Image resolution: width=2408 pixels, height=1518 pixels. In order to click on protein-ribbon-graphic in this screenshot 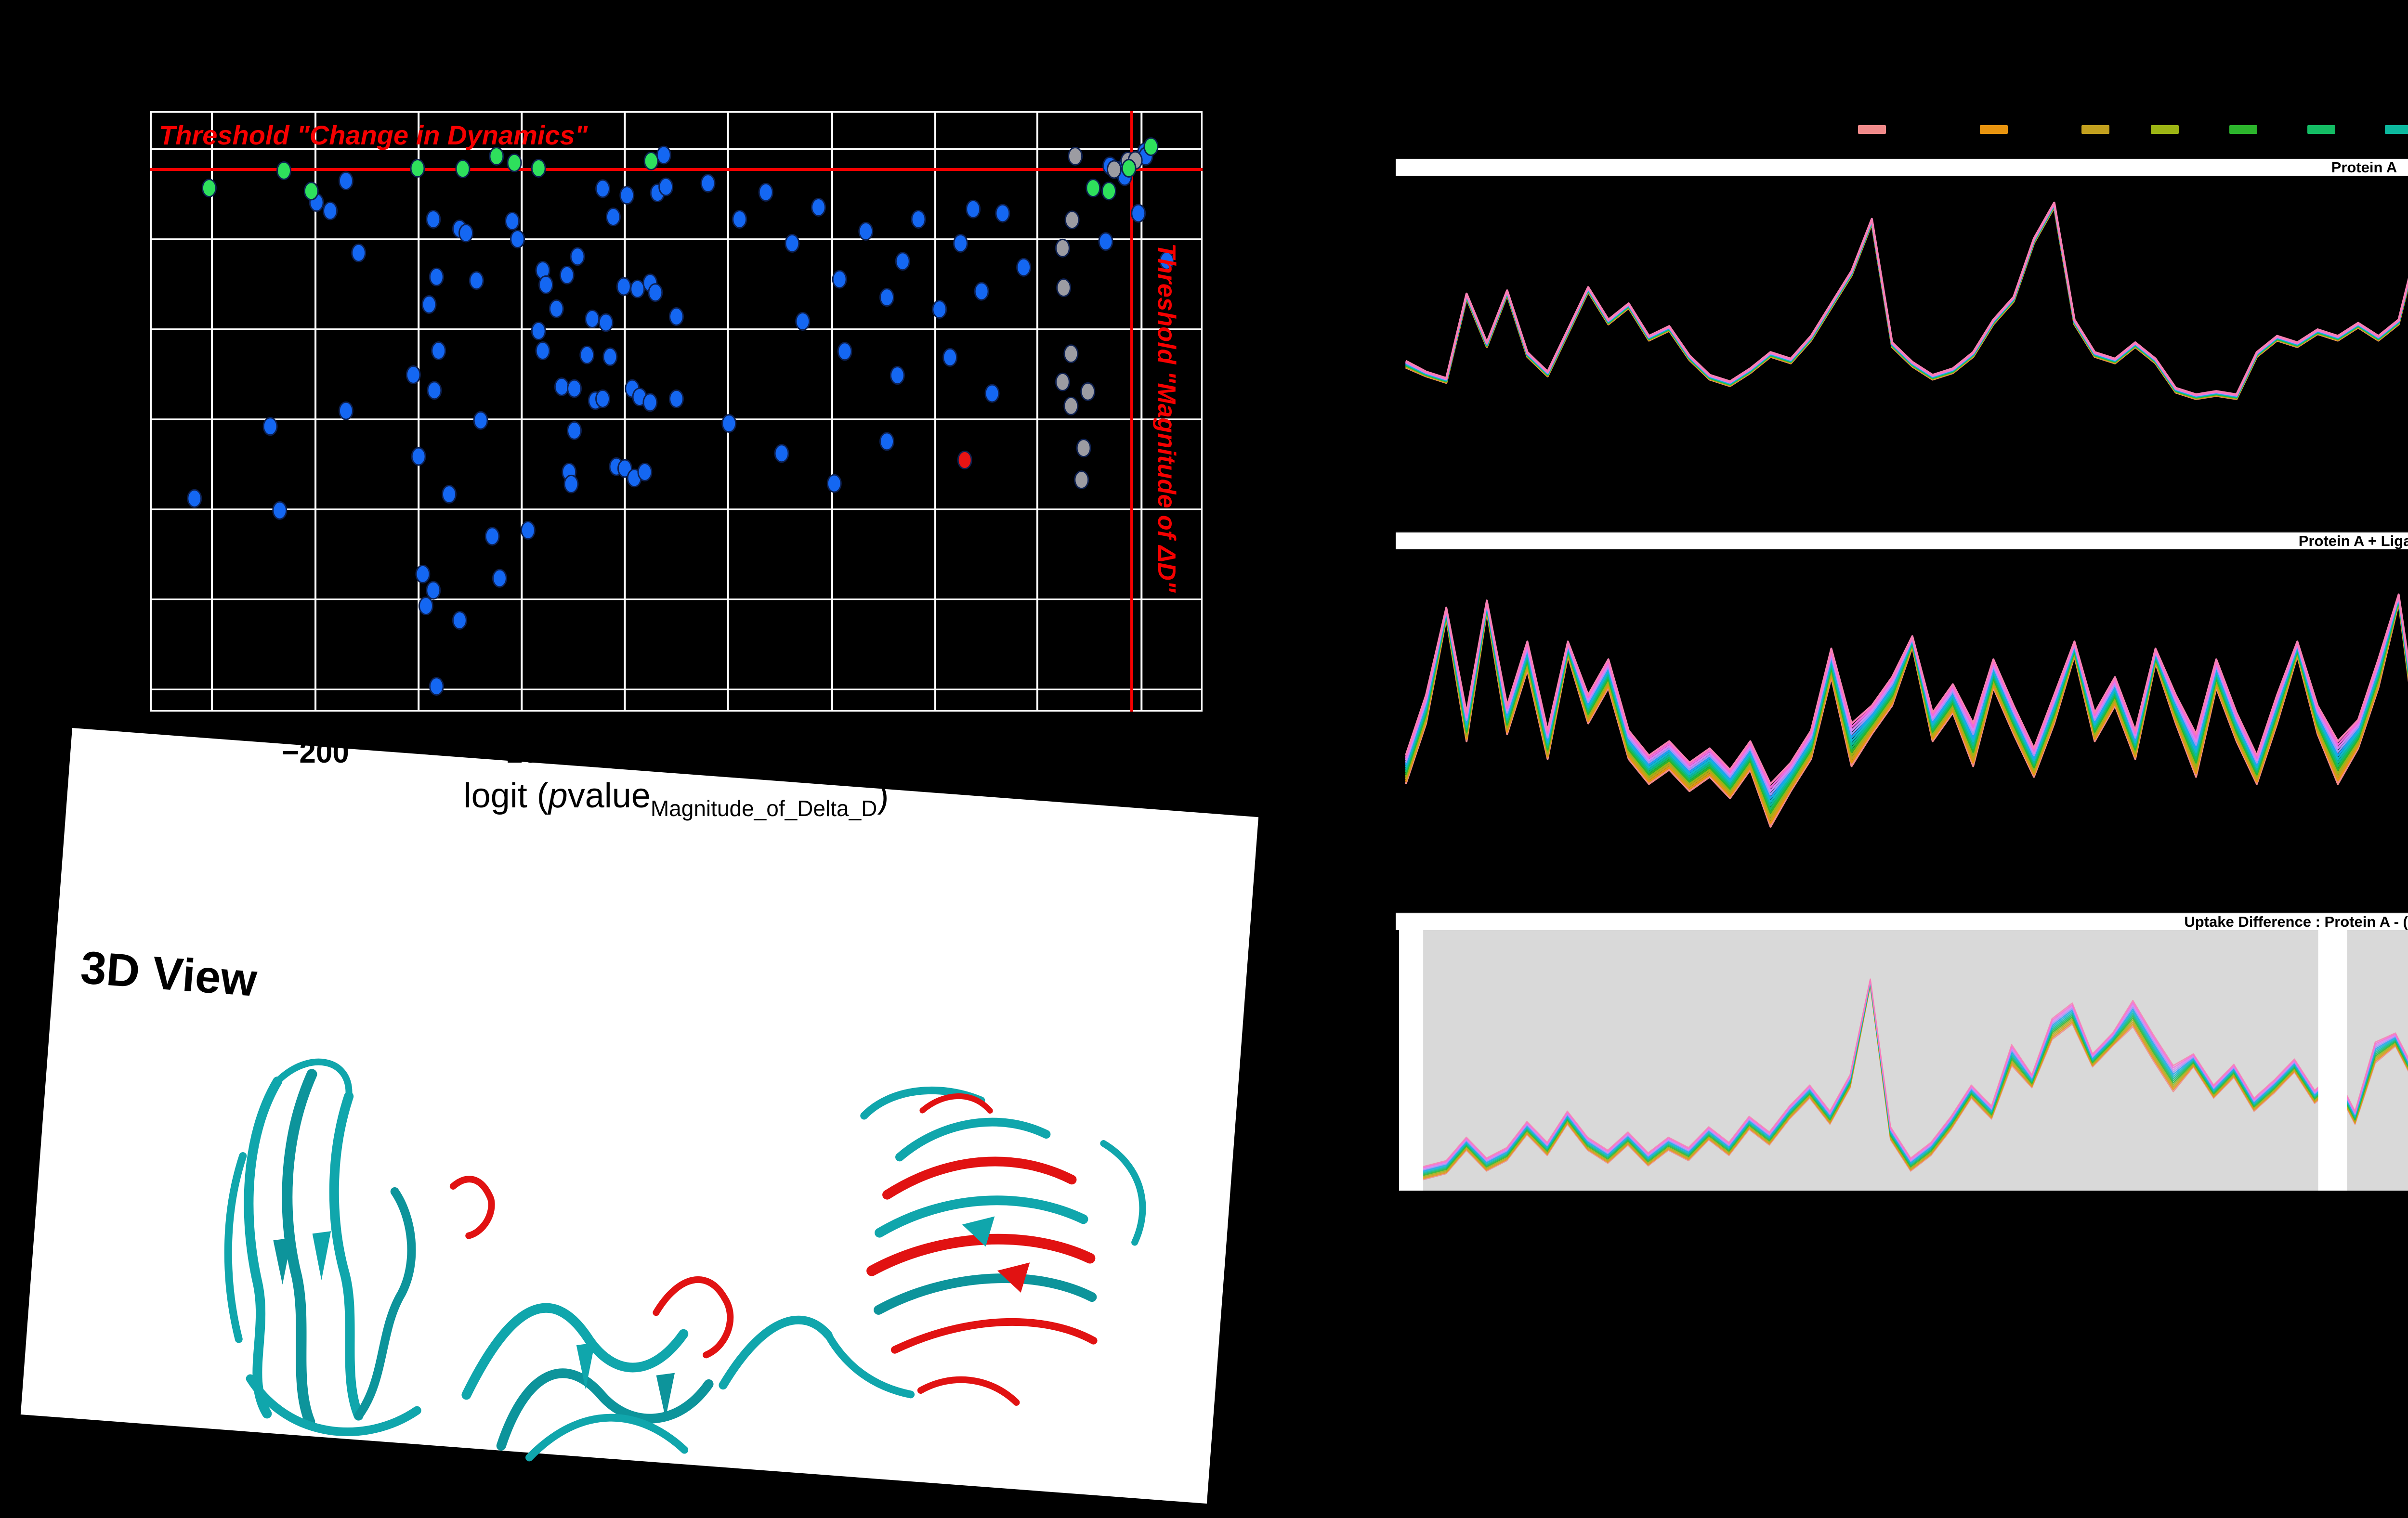, I will do `click(672, 1261)`.